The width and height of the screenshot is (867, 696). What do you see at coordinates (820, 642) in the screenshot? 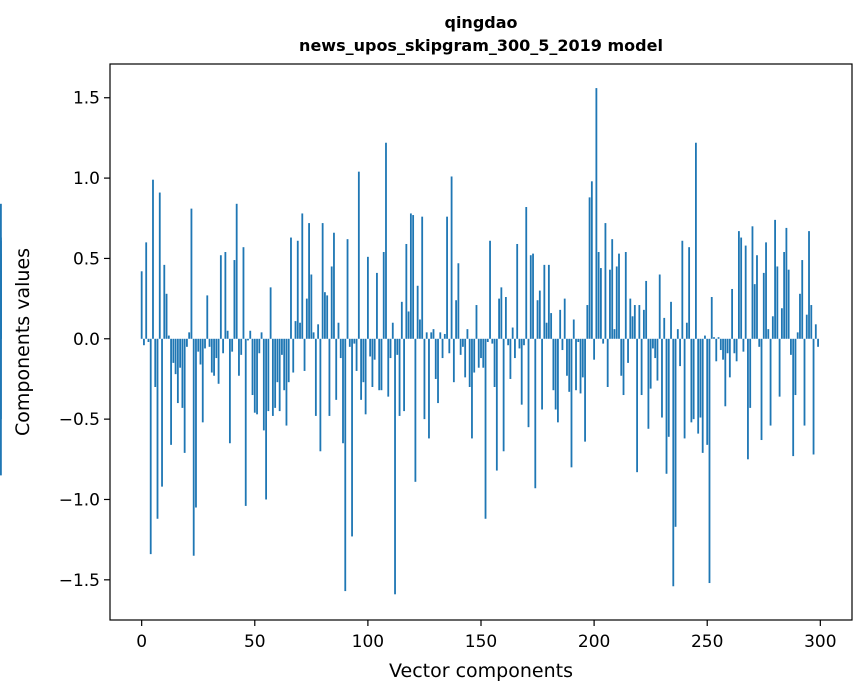
I see `x-tick-label: 300` at bounding box center [820, 642].